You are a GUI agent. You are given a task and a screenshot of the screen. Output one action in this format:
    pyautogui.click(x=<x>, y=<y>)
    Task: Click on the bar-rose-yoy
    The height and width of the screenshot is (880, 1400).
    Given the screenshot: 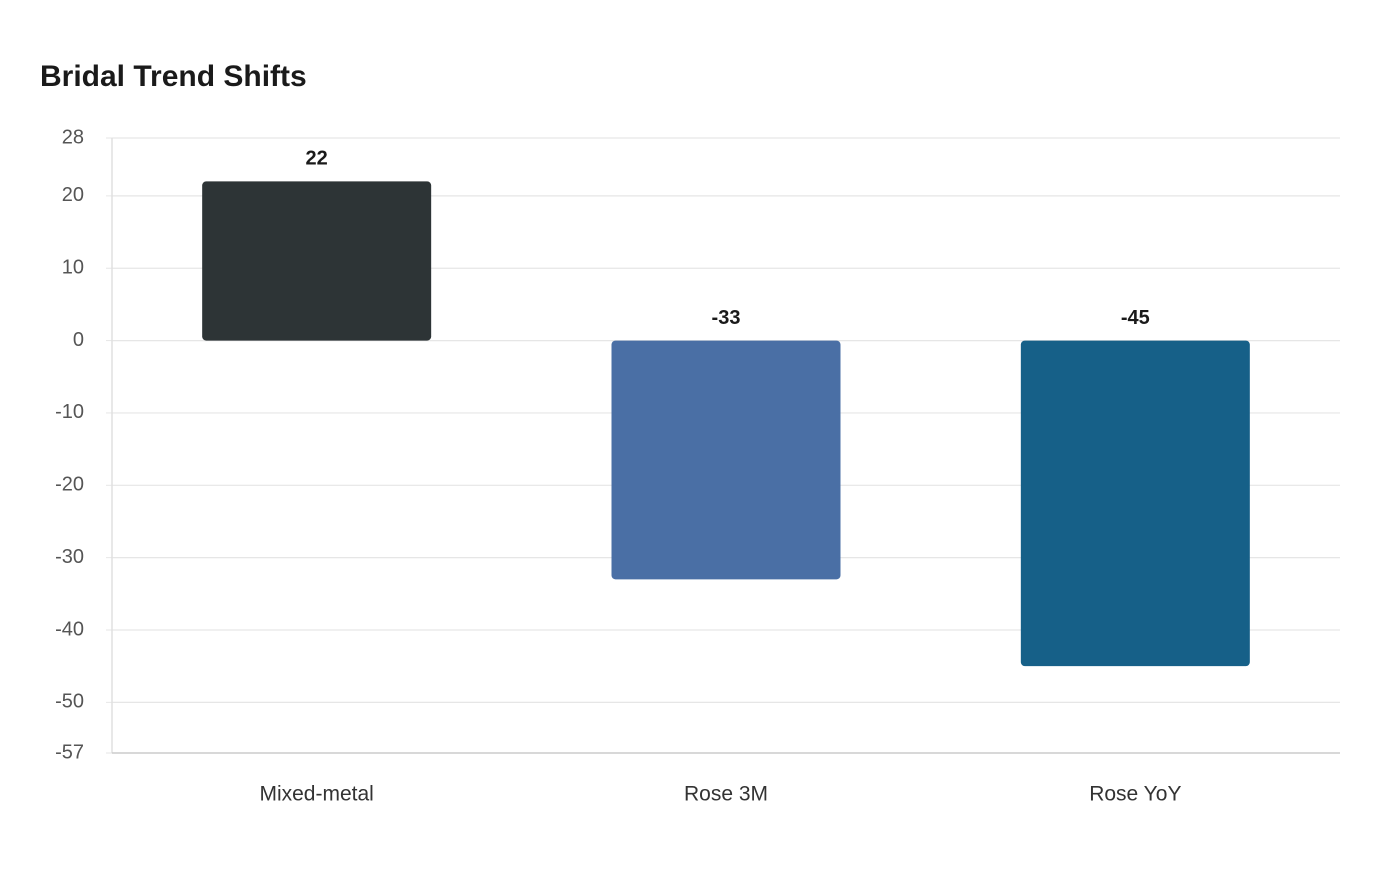 What is the action you would take?
    pyautogui.click(x=1135, y=503)
    